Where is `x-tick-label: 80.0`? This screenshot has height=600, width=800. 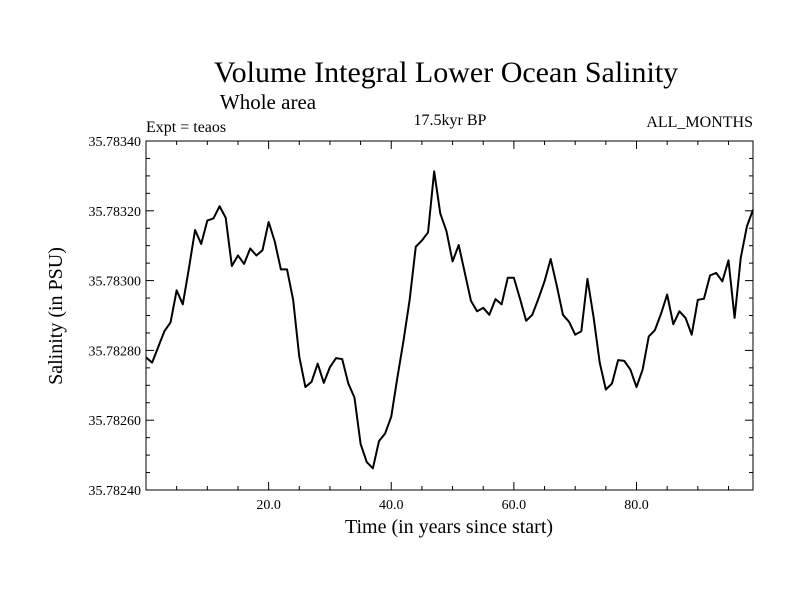 x-tick-label: 80.0 is located at coordinates (636, 505).